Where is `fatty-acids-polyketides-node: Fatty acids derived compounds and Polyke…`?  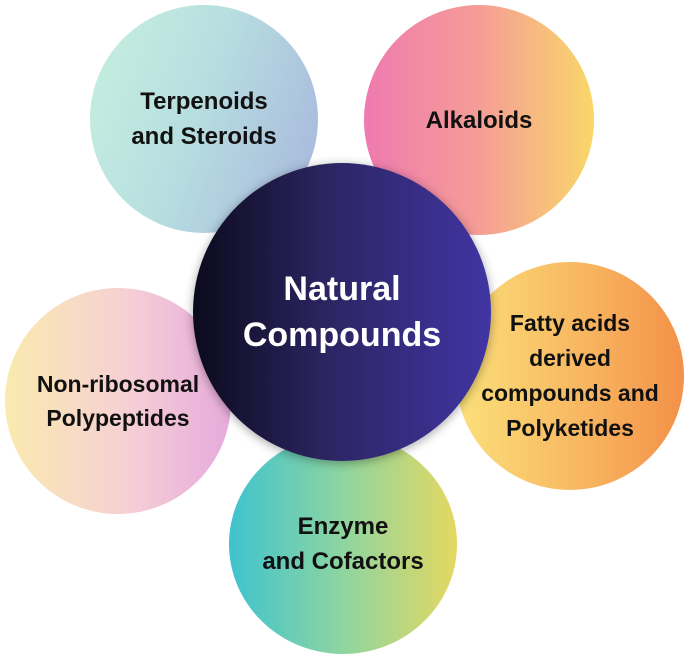
fatty-acids-polyketides-node: Fatty acids derived compounds and Polyke… is located at coordinates (570, 376).